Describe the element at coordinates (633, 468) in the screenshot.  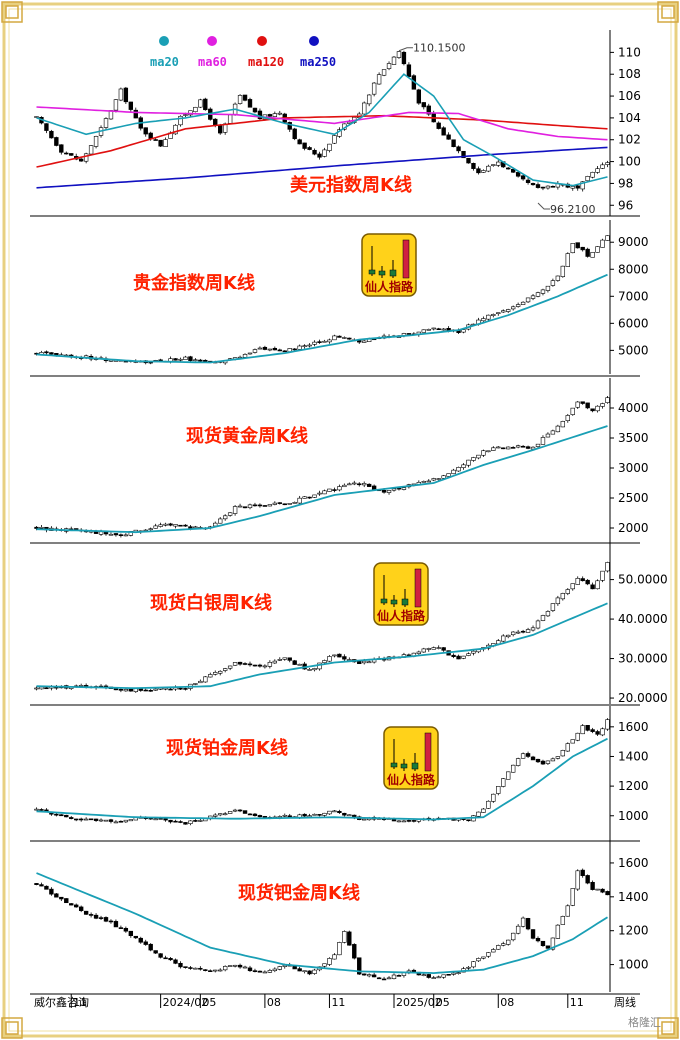
I see `y-tick-label: 3000` at that location.